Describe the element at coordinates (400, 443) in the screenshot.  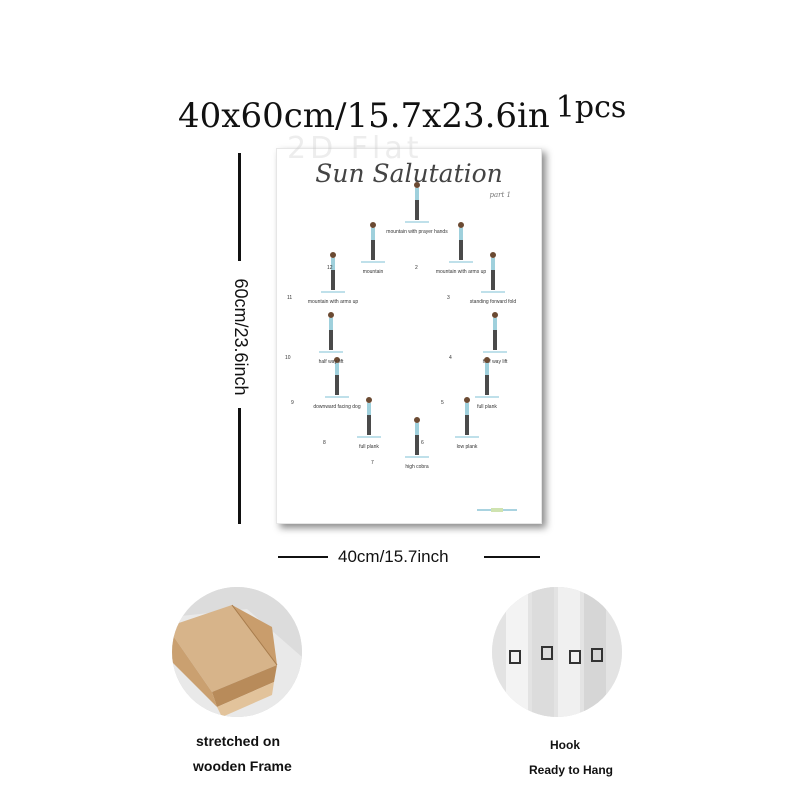
I see `pose-item: 7 high cobra` at that location.